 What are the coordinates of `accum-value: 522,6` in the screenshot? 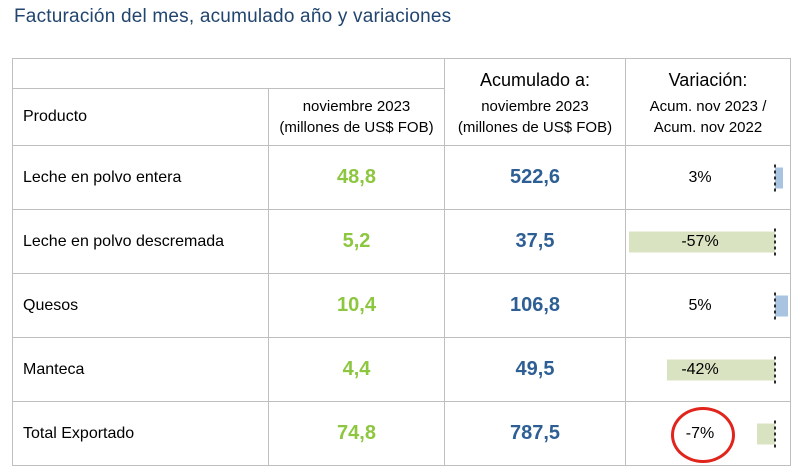 It's located at (535, 177).